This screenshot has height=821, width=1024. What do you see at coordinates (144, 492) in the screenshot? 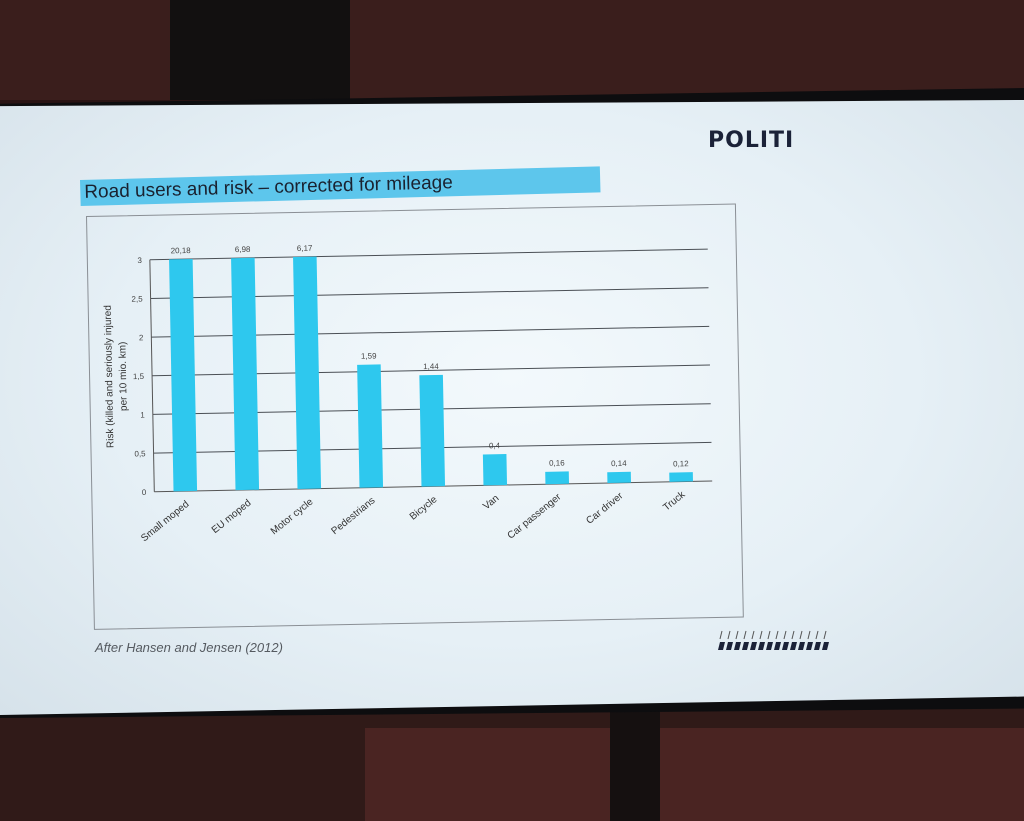
I see `y-tick-label: 0` at bounding box center [144, 492].